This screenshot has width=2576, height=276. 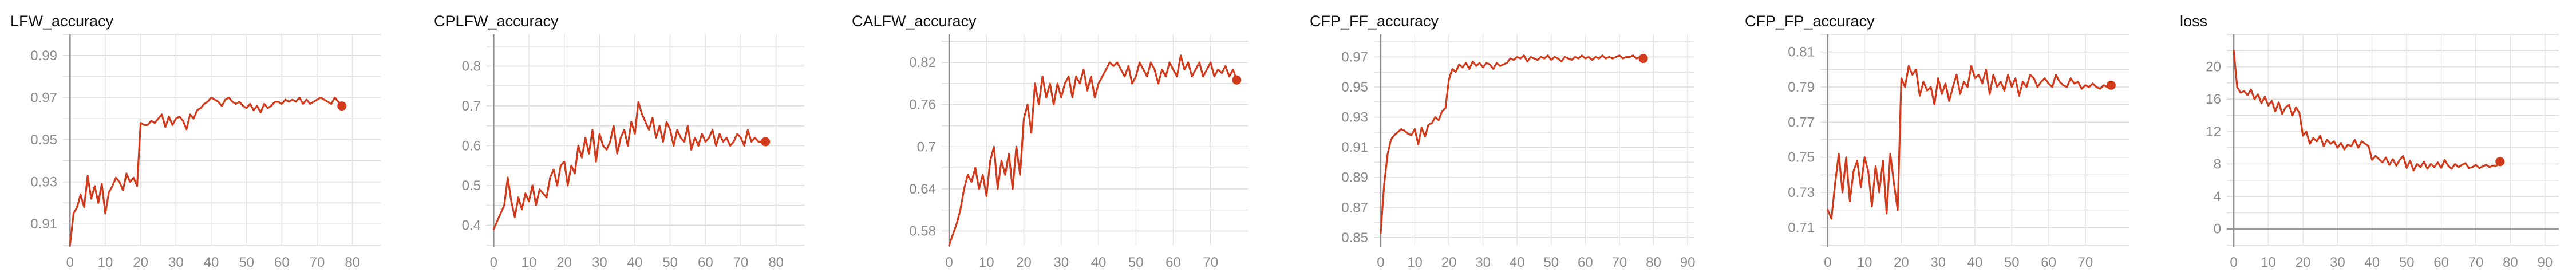 What do you see at coordinates (1801, 122) in the screenshot?
I see `y-tick-label: 0.77` at bounding box center [1801, 122].